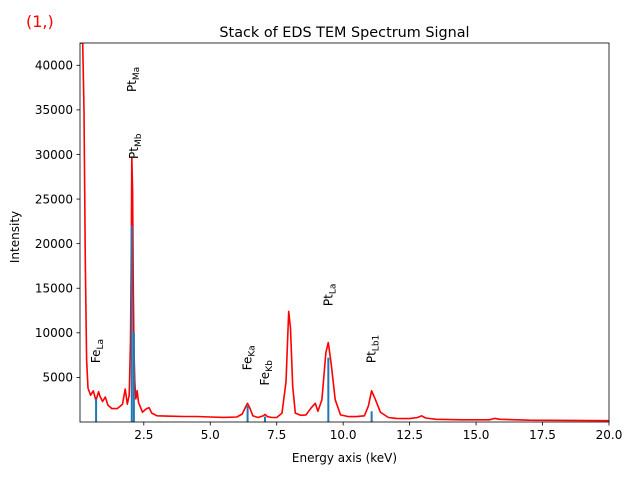  I want to click on x-tick-label: 2.5, so click(143, 435).